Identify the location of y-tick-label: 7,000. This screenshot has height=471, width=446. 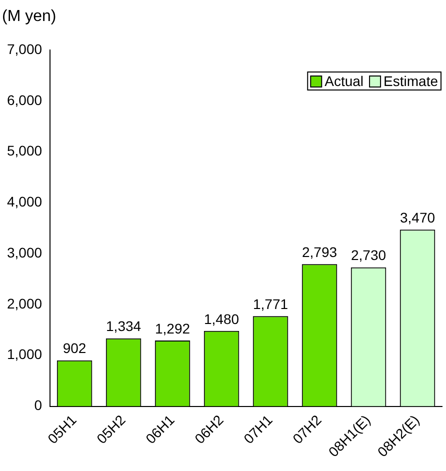
(24, 48).